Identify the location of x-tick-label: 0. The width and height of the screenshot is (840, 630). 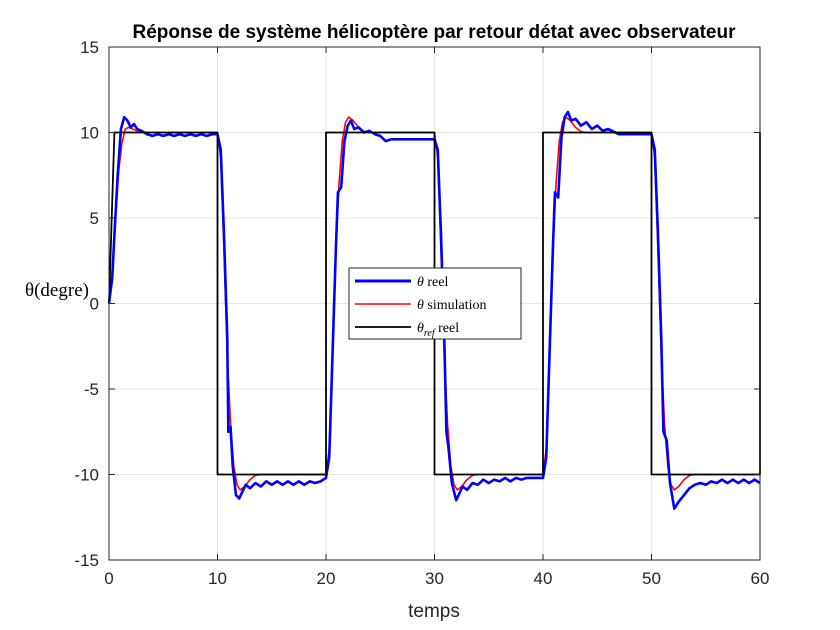
(108, 578).